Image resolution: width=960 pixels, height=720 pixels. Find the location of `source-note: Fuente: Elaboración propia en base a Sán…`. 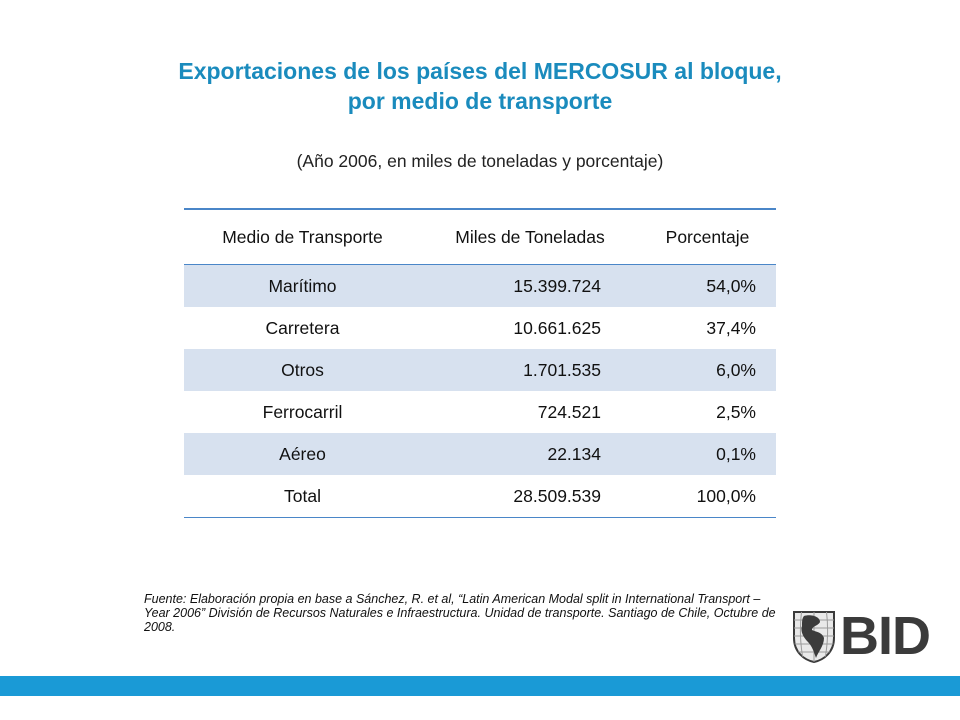

source-note: Fuente: Elaboración propia en base a Sán… is located at coordinates (460, 613).